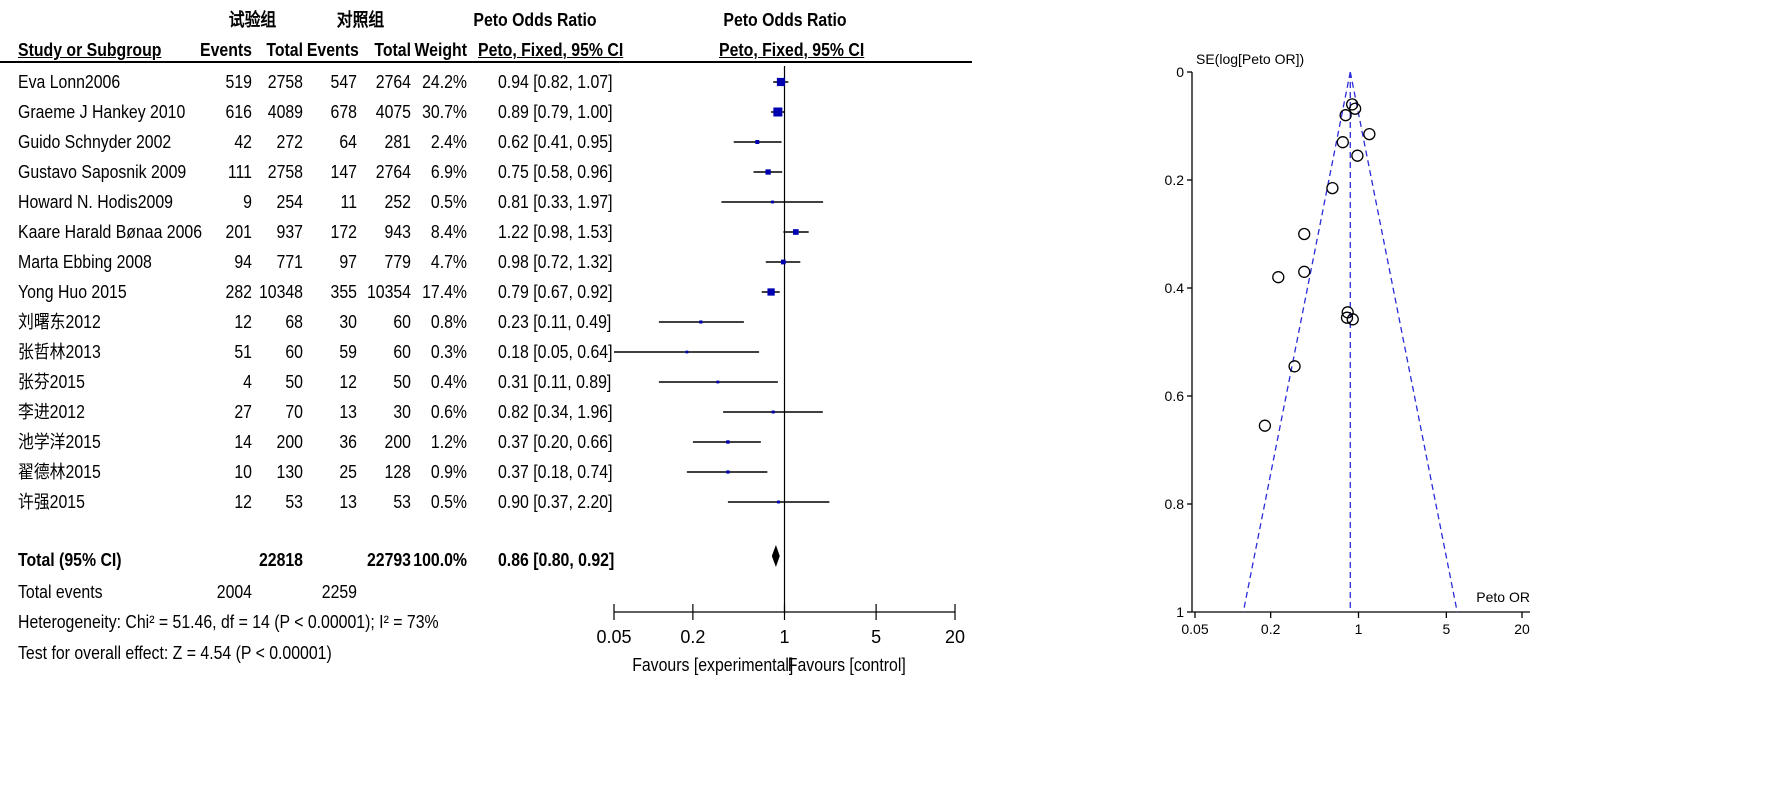 Image resolution: width=1772 pixels, height=794 pixels. I want to click on total-exp-cell: 937, so click(289, 232).